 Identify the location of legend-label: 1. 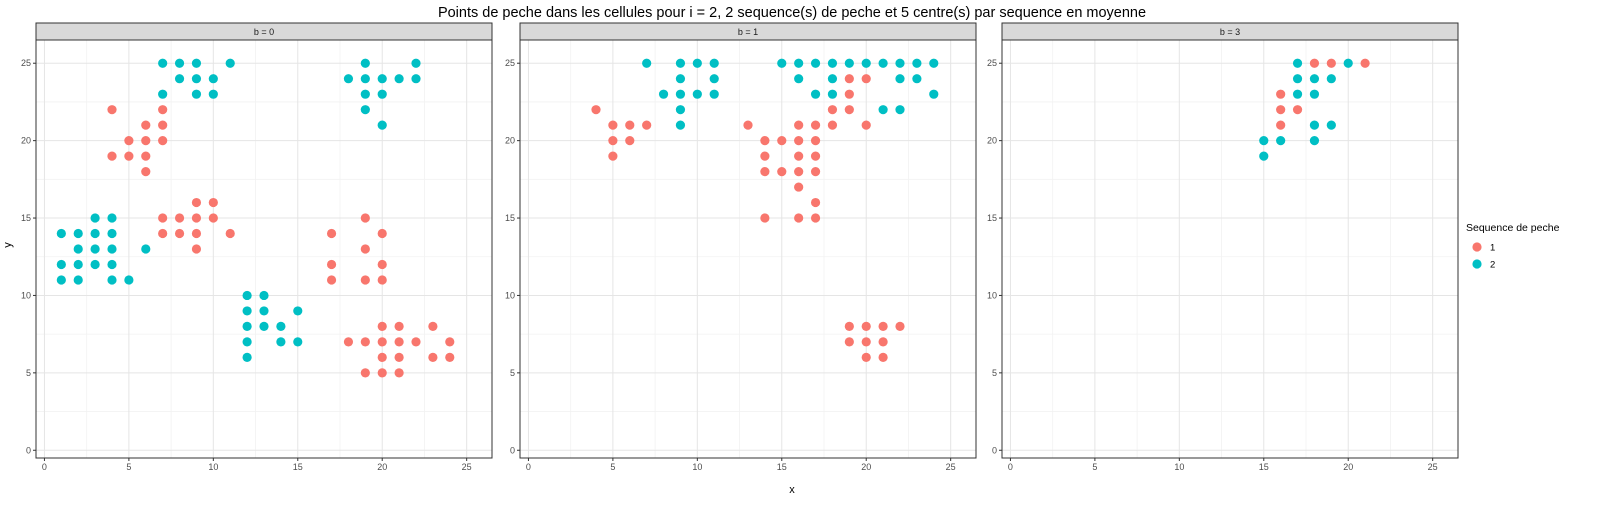
(1492, 248).